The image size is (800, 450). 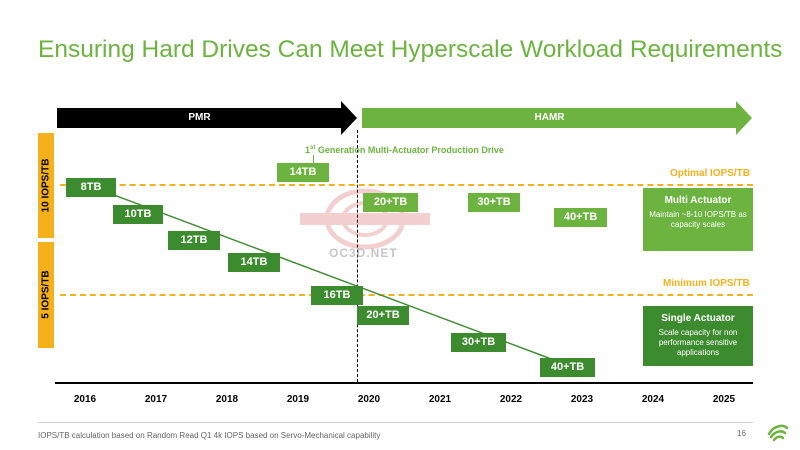 I want to click on year-2016: 2016, so click(x=85, y=399).